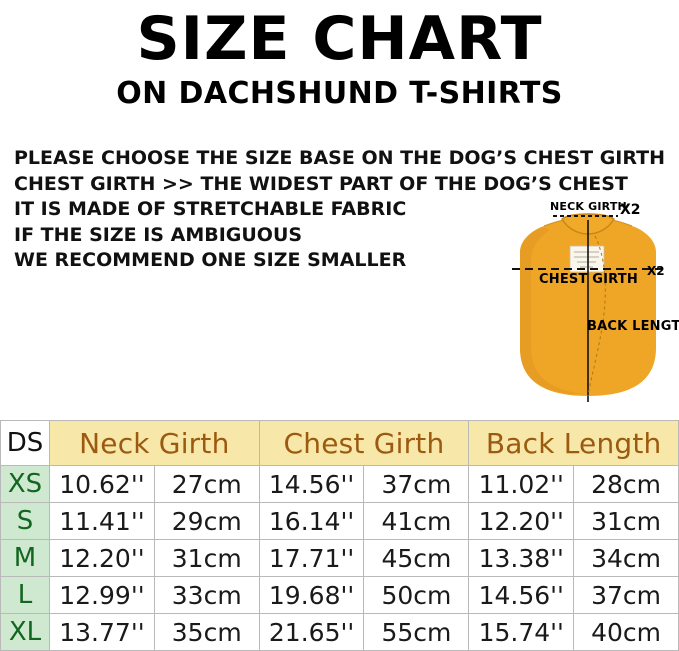 The width and height of the screenshot is (679, 651). I want to click on cell-back-cm: 34cm, so click(626, 558).